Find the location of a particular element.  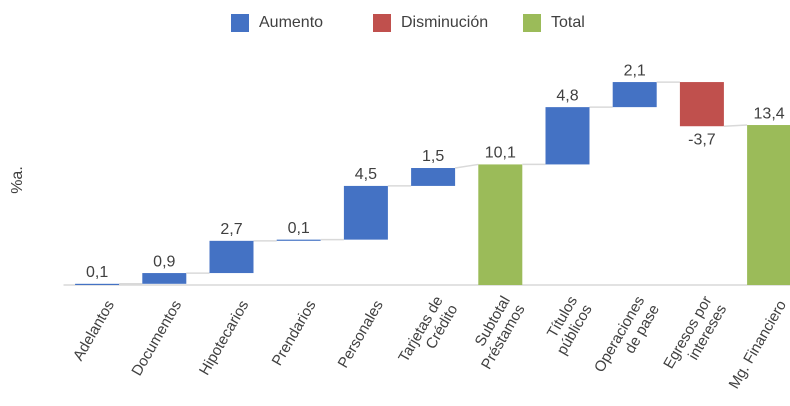

data-label: 2,1 is located at coordinates (635, 70).